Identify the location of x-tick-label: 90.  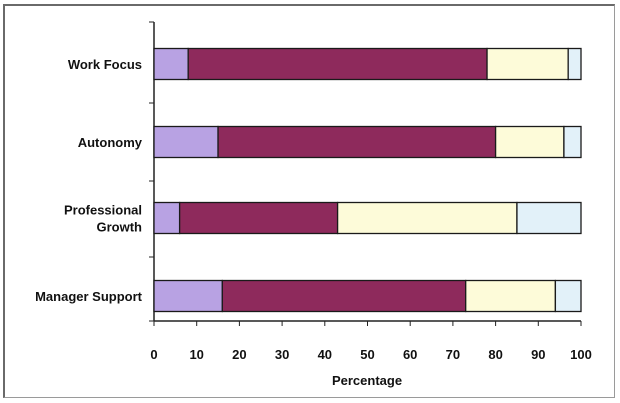
(538, 354).